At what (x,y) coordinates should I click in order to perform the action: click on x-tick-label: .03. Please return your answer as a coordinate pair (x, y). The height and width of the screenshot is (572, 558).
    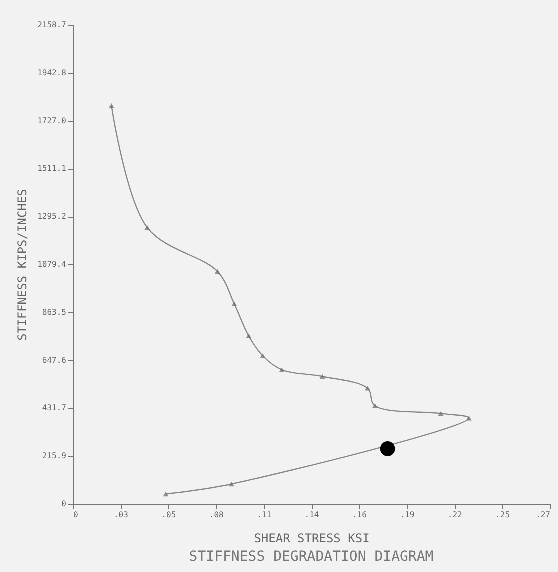
    Looking at the image, I should click on (121, 515).